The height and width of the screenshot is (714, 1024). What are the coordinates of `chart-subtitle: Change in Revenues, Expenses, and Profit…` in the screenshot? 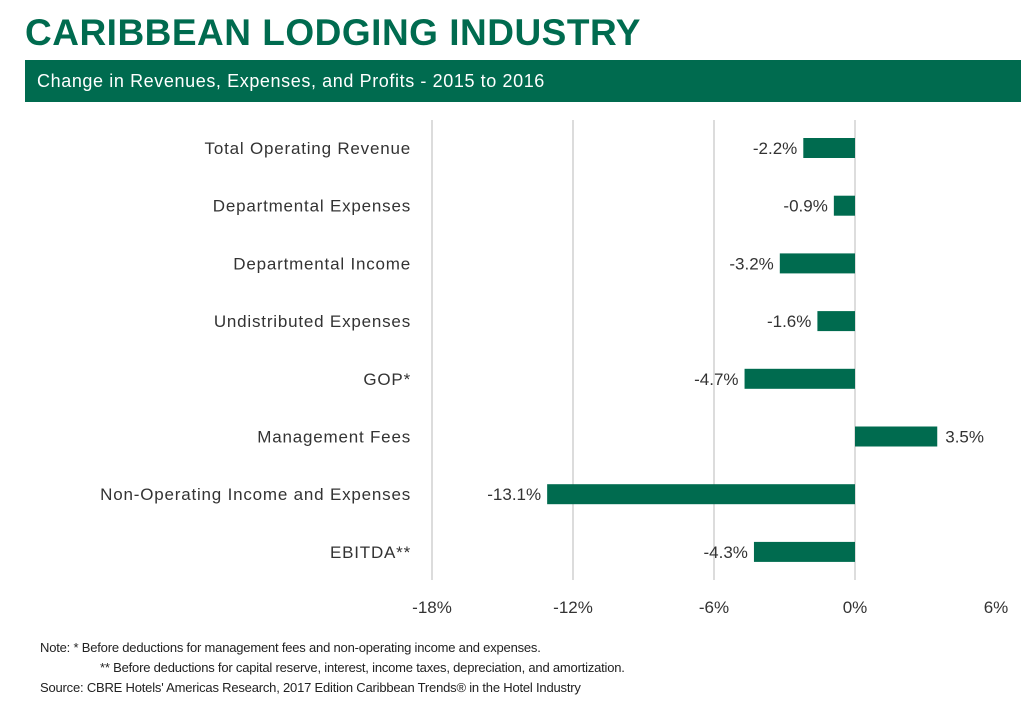 It's located at (291, 81).